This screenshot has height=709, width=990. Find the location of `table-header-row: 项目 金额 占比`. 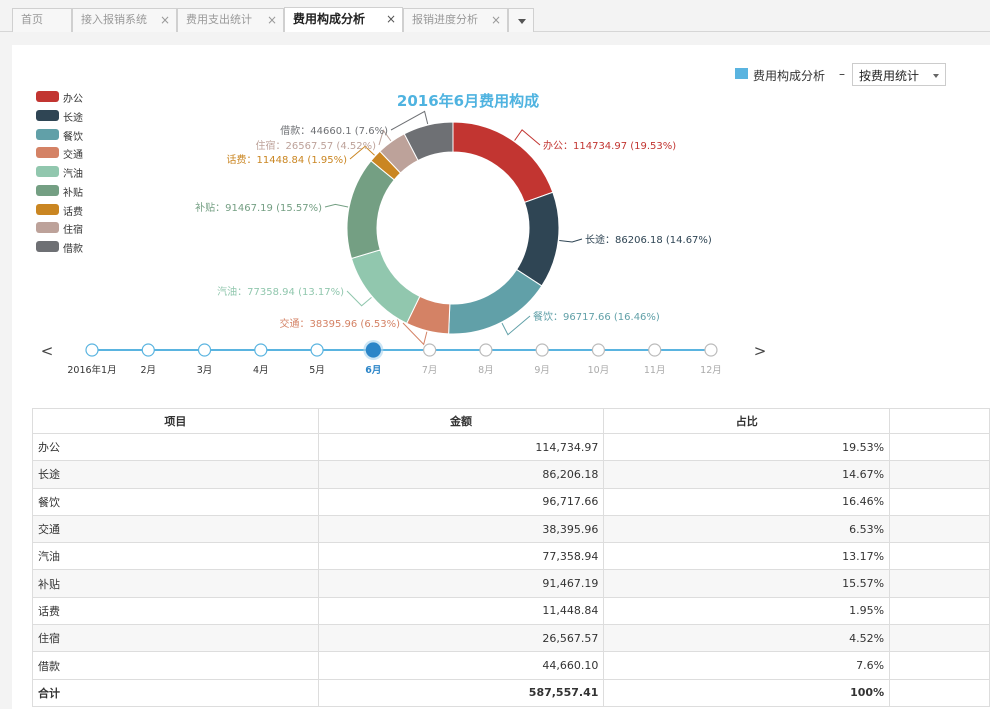

table-header-row: 项目 金额 占比 is located at coordinates (511, 421).